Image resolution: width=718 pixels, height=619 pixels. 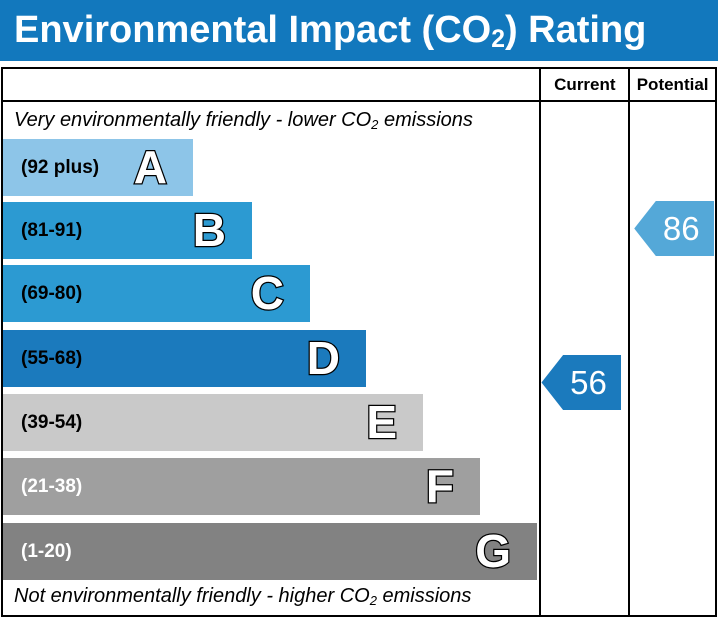 I want to click on band-range-label: (39-54), so click(x=52, y=422).